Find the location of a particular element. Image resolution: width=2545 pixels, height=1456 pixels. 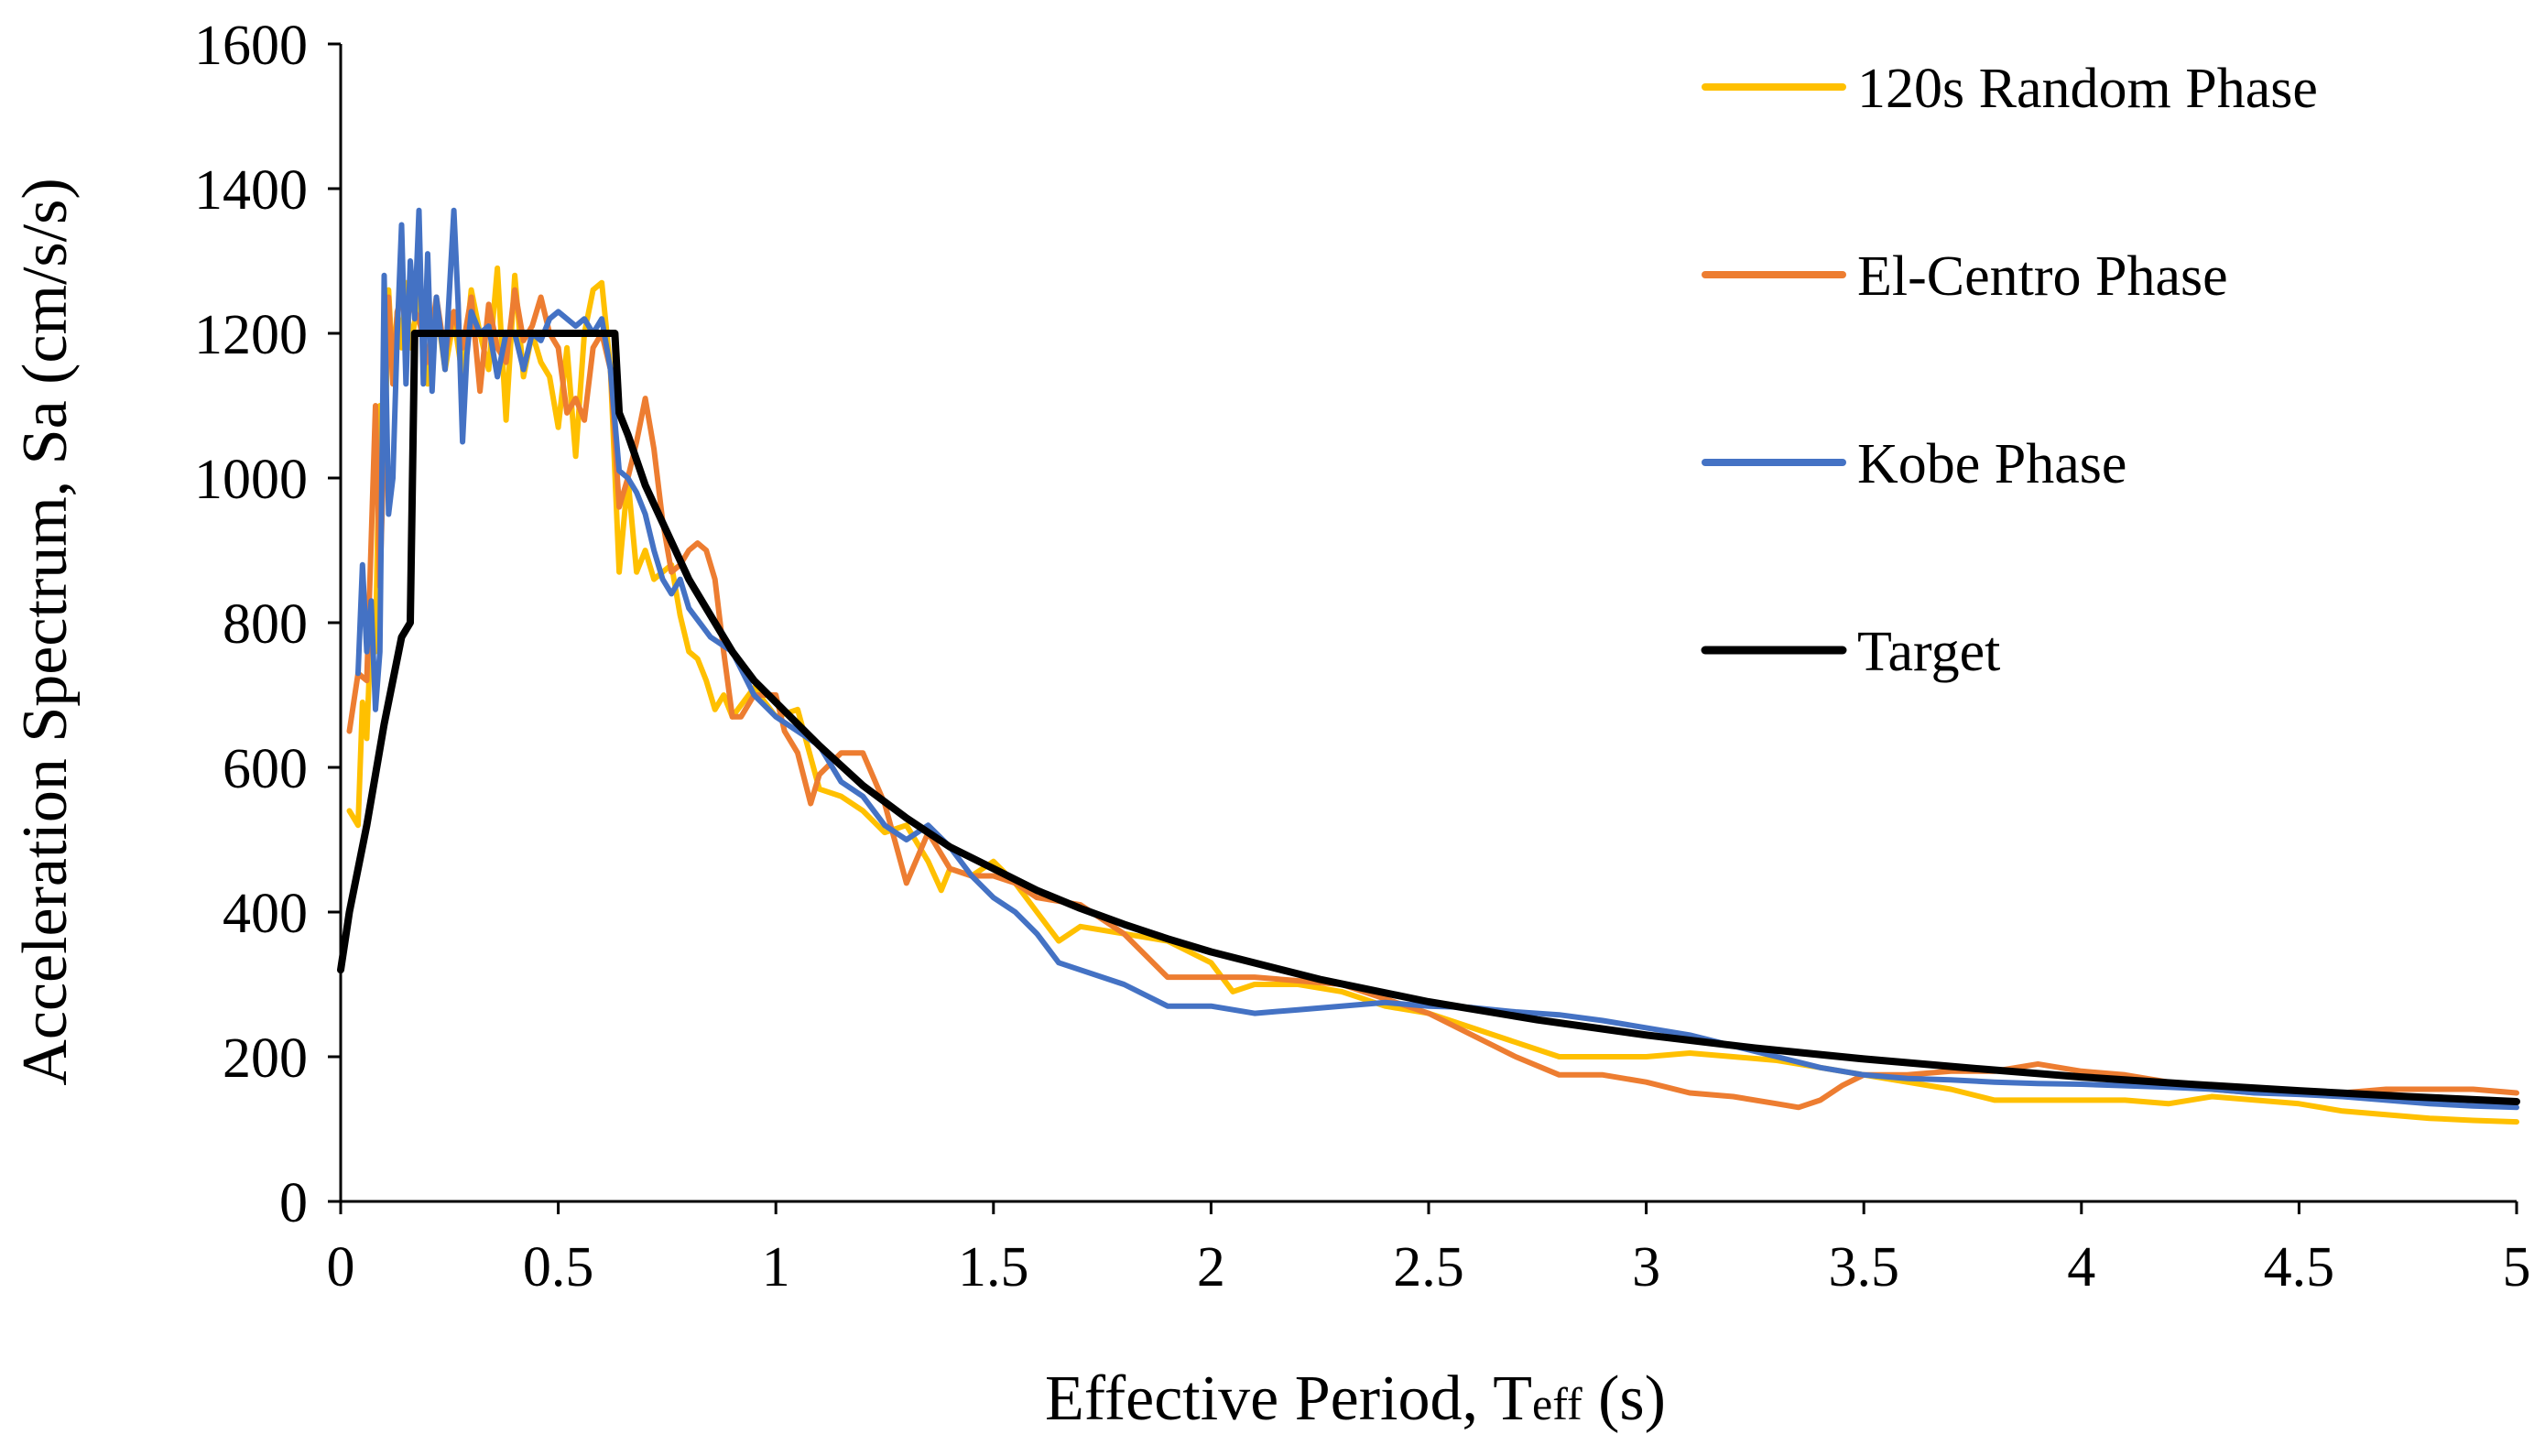

legend-label-el-centro-phase: El-Centro Phase is located at coordinates (2042, 276).